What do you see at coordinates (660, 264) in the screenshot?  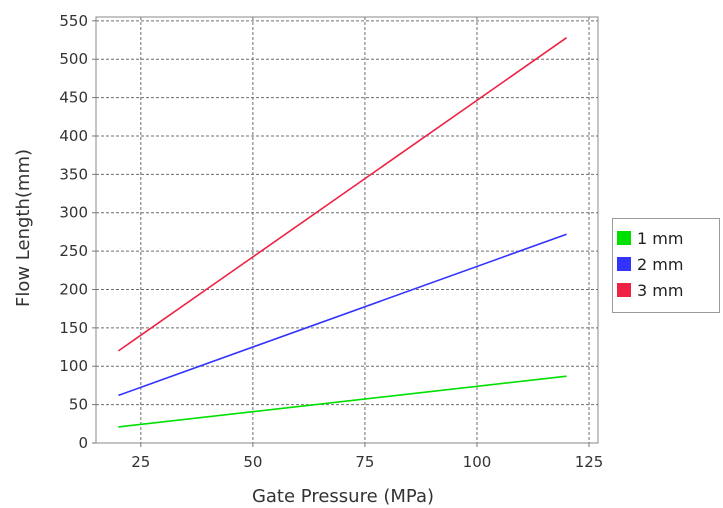 I see `legend-label-2mm: 2 mm` at bounding box center [660, 264].